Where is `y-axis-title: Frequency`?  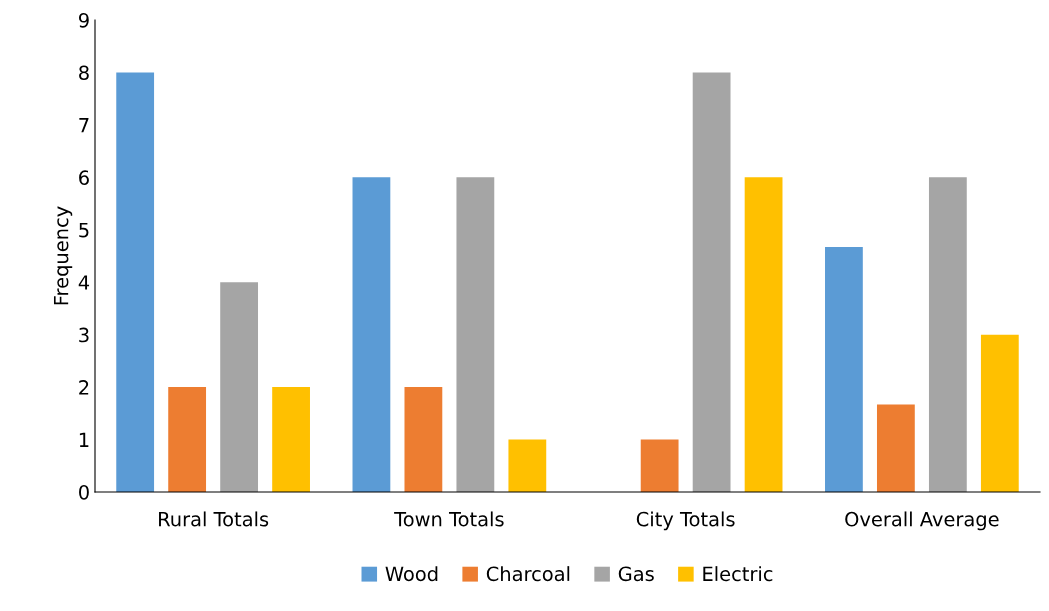 y-axis-title: Frequency is located at coordinates (63, 255).